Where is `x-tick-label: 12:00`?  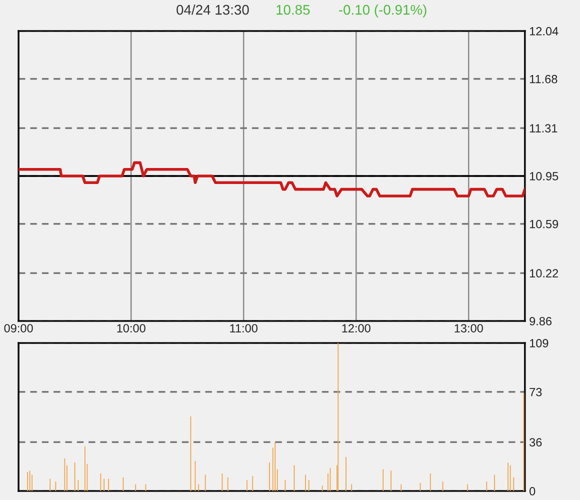 x-tick-label: 12:00 is located at coordinates (356, 328).